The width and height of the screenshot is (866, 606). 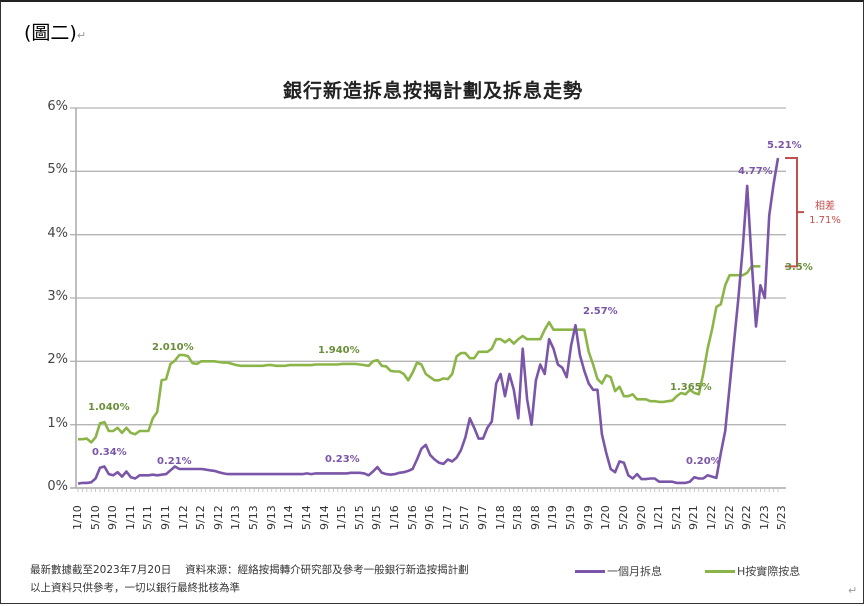 What do you see at coordinates (50, 33) in the screenshot?
I see `figure-label-text: (圖二)` at bounding box center [50, 33].